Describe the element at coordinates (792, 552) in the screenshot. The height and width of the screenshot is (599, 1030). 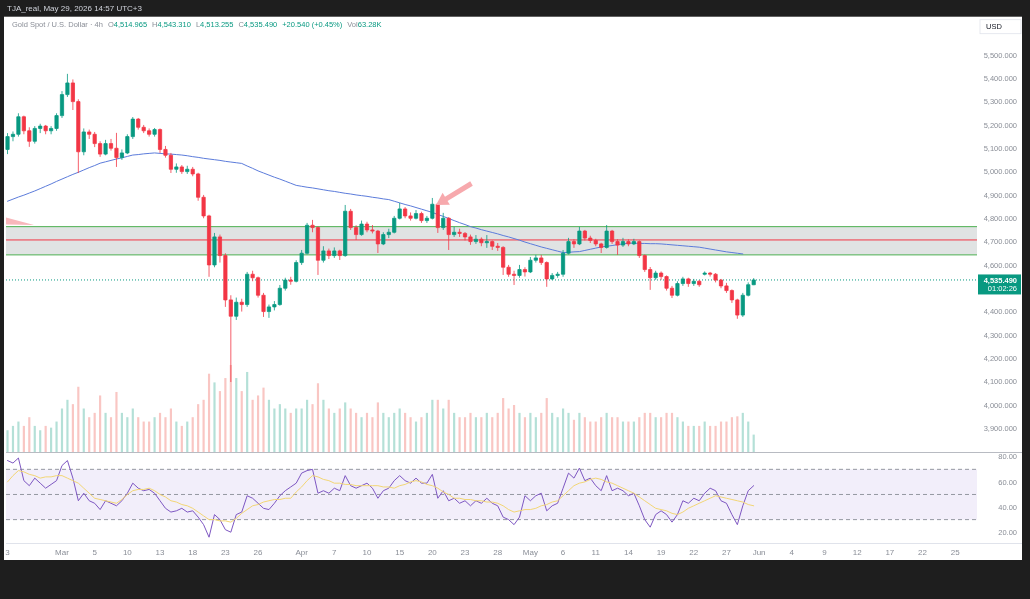
I see `x-tick-label: 4` at that location.